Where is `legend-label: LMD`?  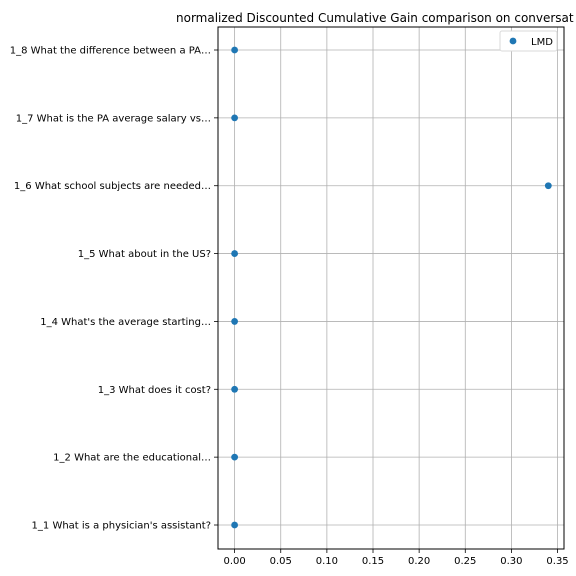
legend-label: LMD is located at coordinates (542, 42).